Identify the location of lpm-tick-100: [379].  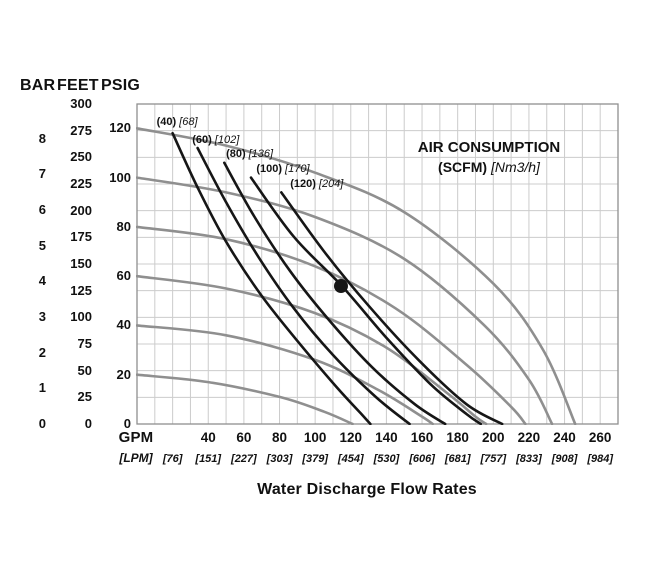
(315, 459).